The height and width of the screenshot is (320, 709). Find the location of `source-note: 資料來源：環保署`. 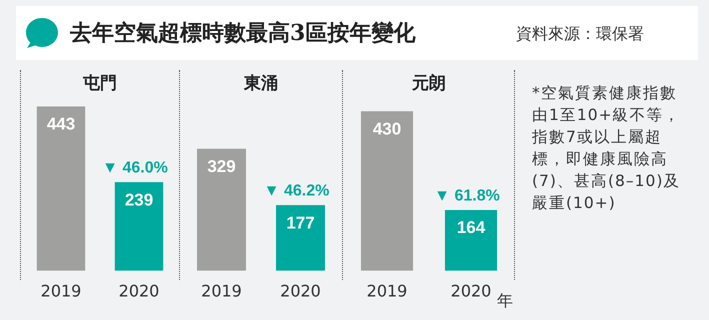

source-note: 資料來源：環保署 is located at coordinates (580, 34).